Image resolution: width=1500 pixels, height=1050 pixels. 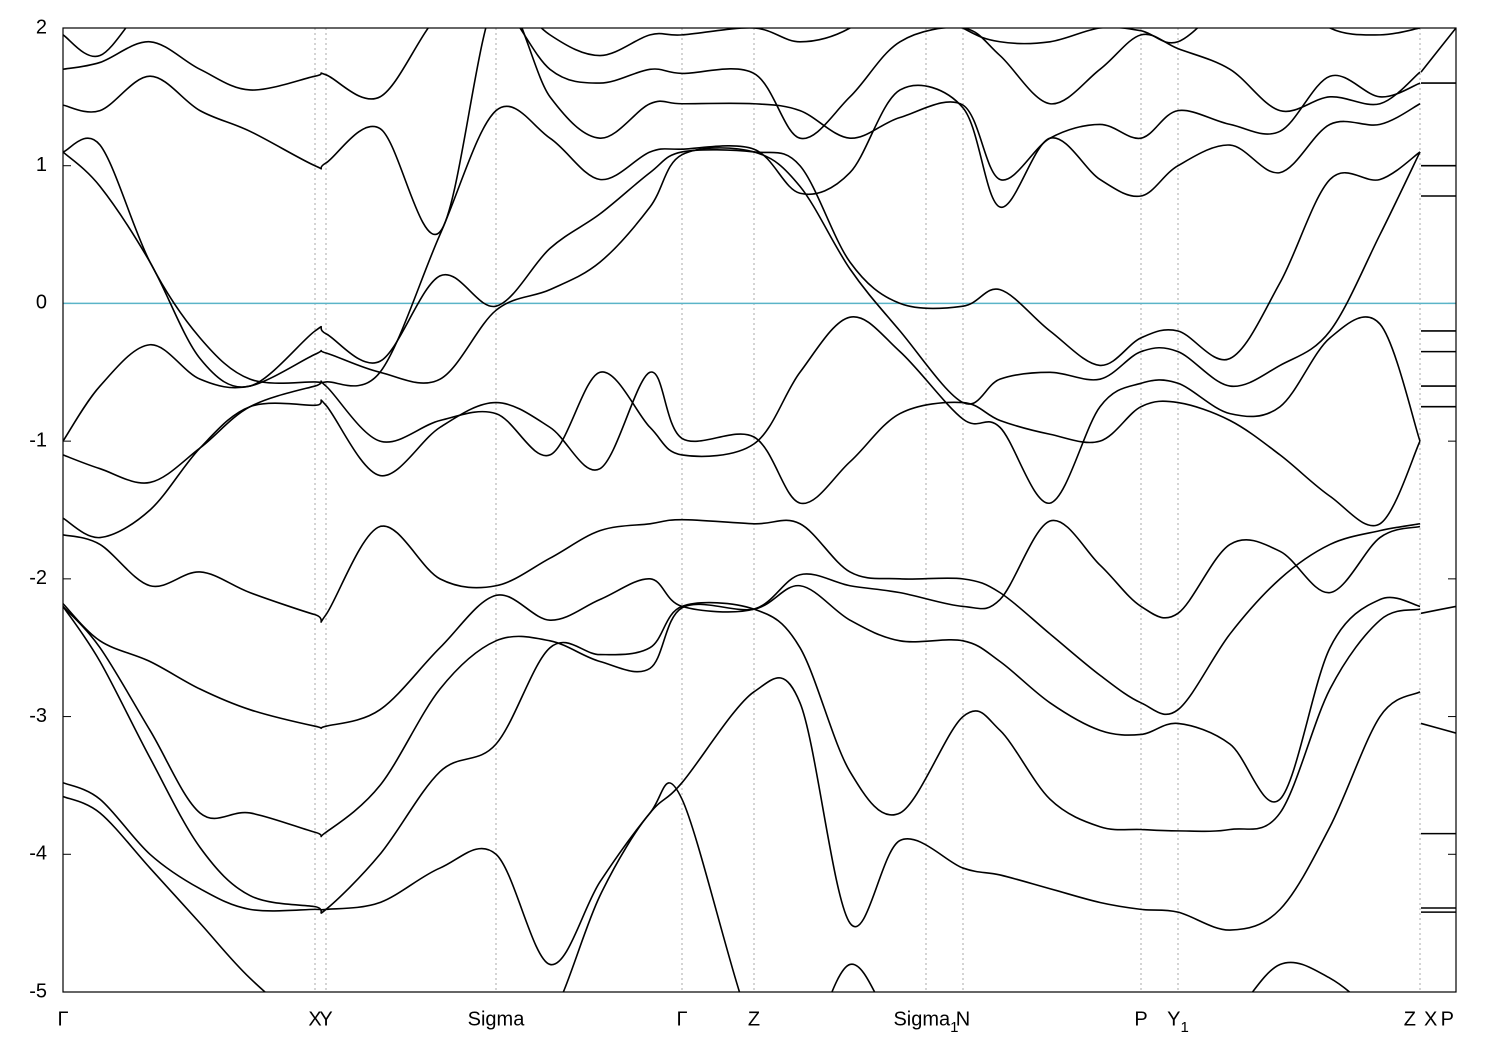 I want to click on y-tick-label: 0, so click(x=41, y=303).